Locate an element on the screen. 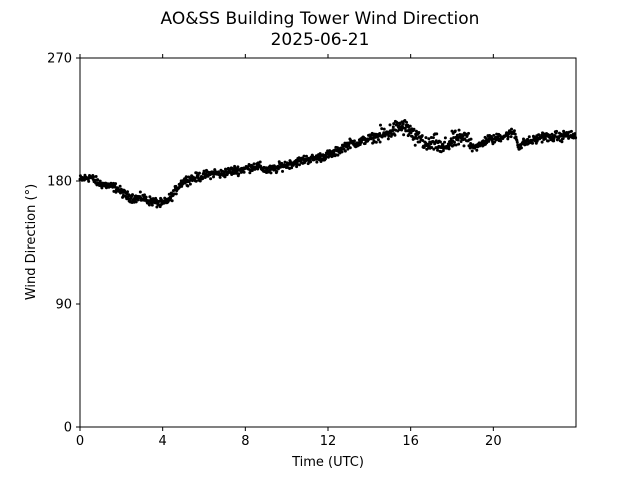  scatter-points is located at coordinates (328, 163).